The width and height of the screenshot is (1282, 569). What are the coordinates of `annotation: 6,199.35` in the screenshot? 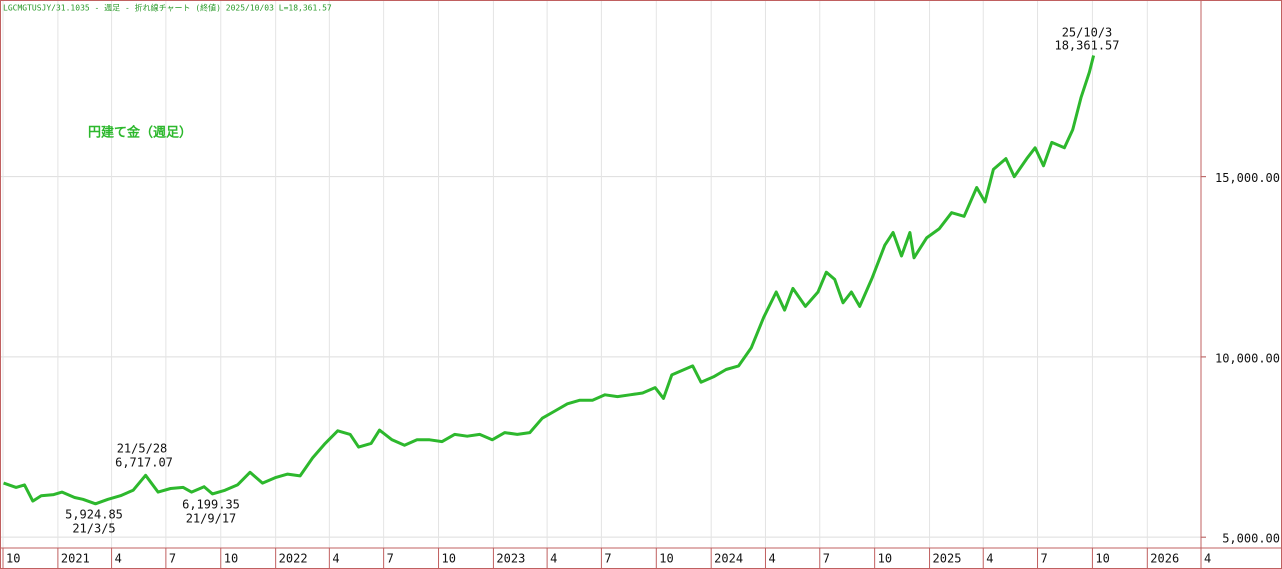 It's located at (211, 505).